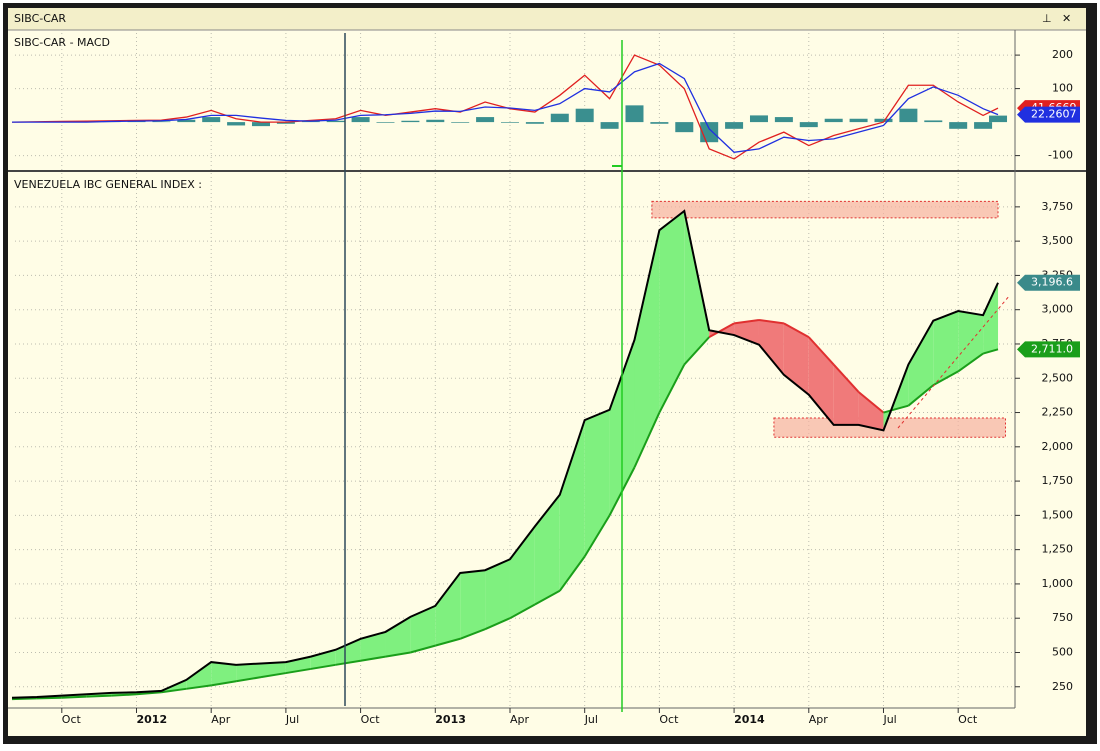 The image size is (1100, 751). What do you see at coordinates (547, 19) in the screenshot?
I see `title-bar` at bounding box center [547, 19].